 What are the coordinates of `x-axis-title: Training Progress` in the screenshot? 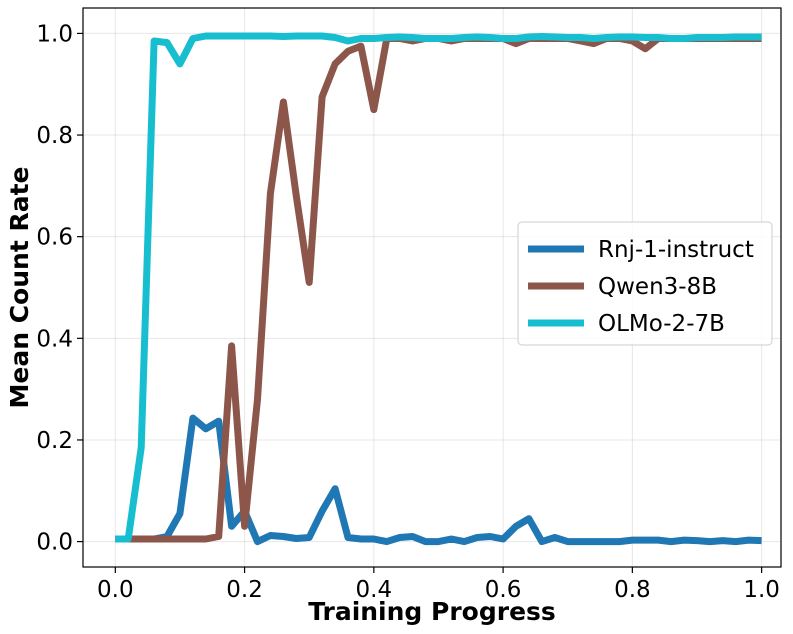 It's located at (432, 611).